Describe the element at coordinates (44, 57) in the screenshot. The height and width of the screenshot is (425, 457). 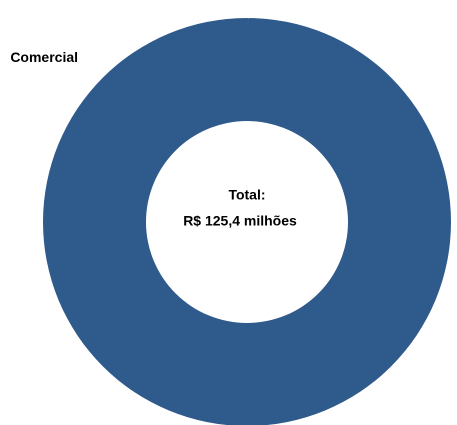
I see `category-label: Comercial` at that location.